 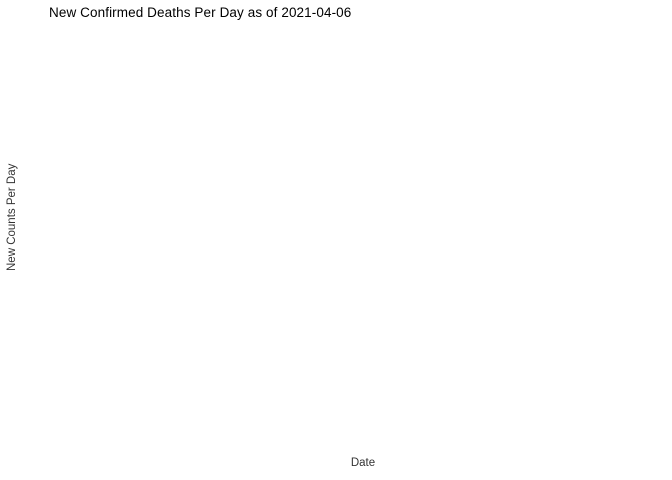 I want to click on y-axis-title: New Counts Per Day, so click(x=12, y=217).